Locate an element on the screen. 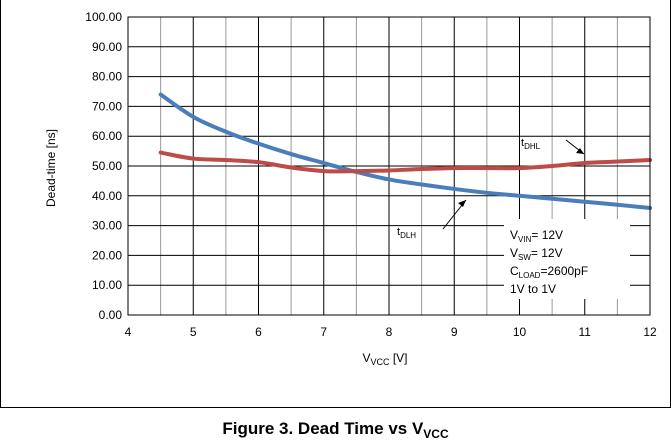  series-label-tdlh: tDLH is located at coordinates (406, 233).